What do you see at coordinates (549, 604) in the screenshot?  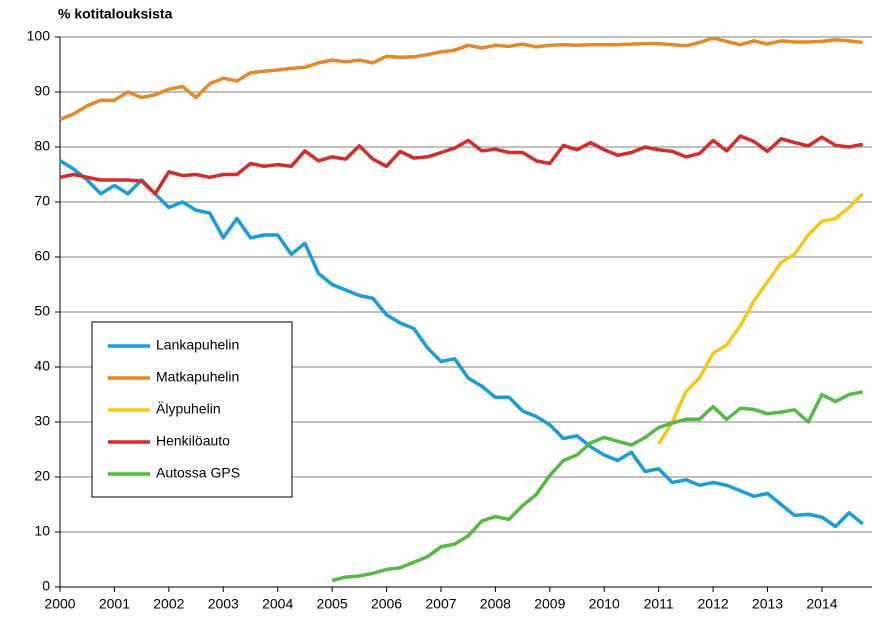 I see `x-tick-label: 2009` at bounding box center [549, 604].